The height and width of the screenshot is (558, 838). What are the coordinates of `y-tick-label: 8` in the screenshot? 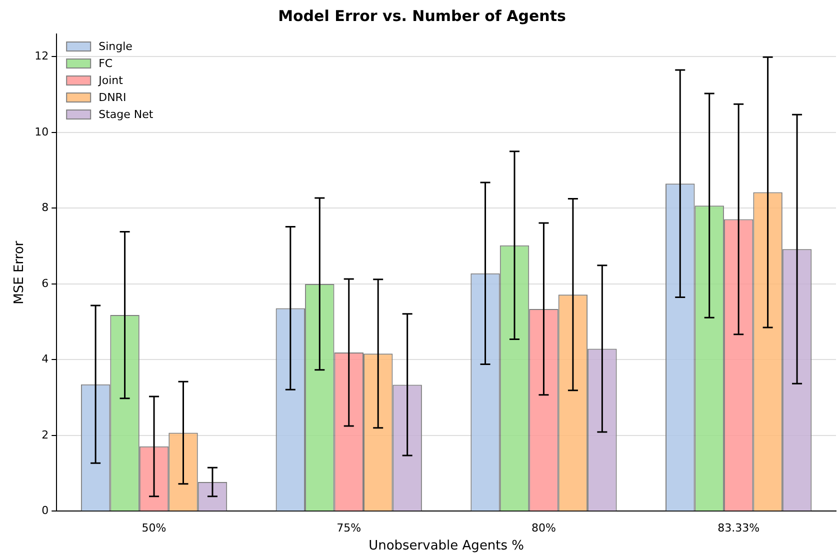 It's located at (45, 207).